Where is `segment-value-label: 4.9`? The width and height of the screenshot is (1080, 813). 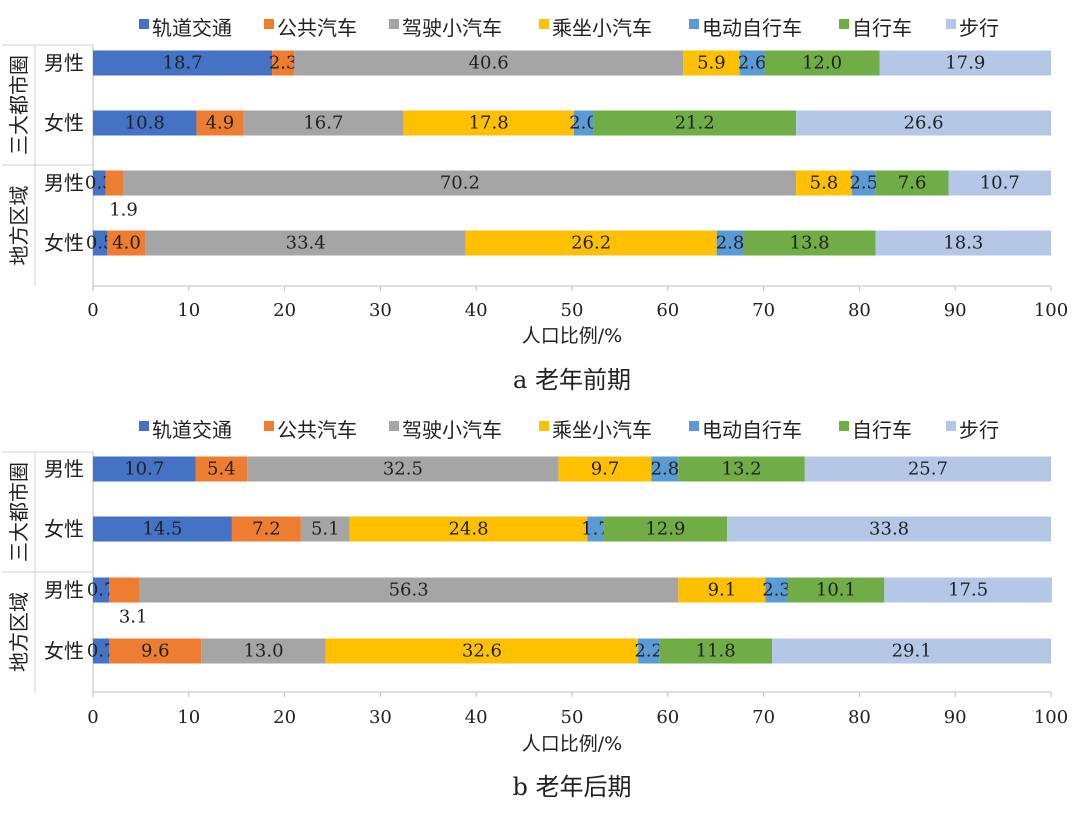 segment-value-label: 4.9 is located at coordinates (220, 123).